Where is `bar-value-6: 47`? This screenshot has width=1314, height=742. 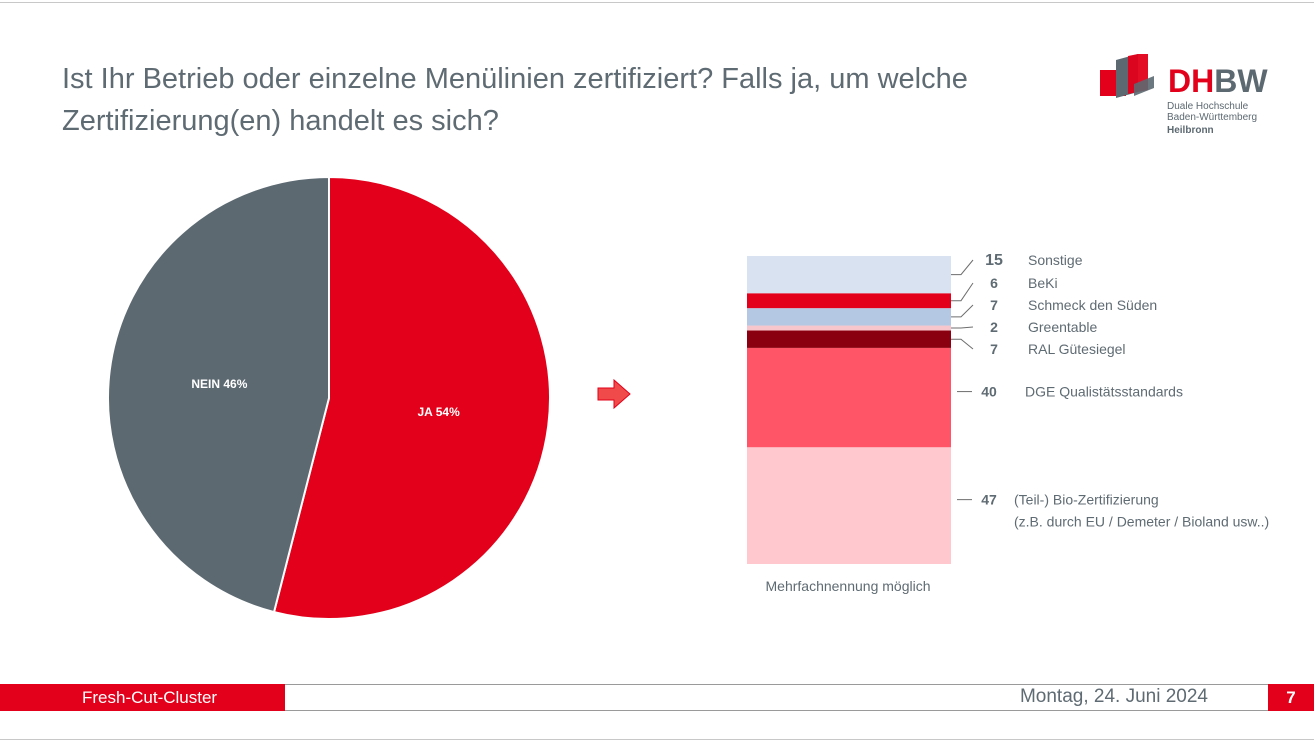 bar-value-6: 47 is located at coordinates (989, 500).